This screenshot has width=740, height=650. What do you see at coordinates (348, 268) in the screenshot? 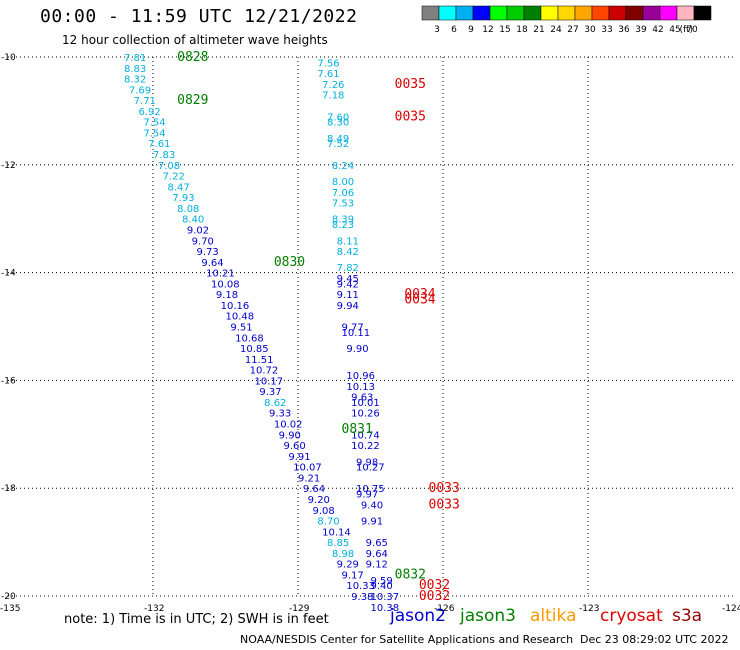
I see `wave-height-point: 7.82` at bounding box center [348, 268].